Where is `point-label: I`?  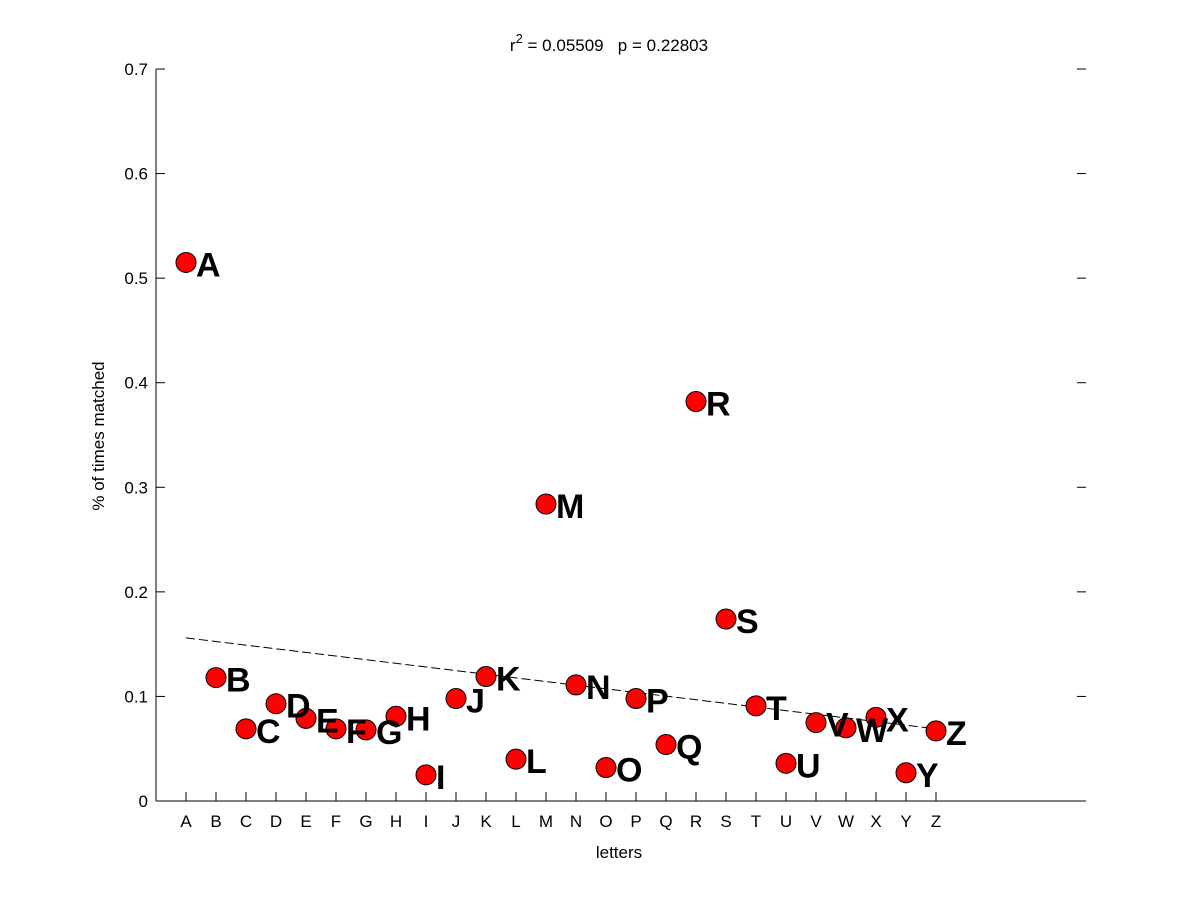
point-label: I is located at coordinates (440, 778).